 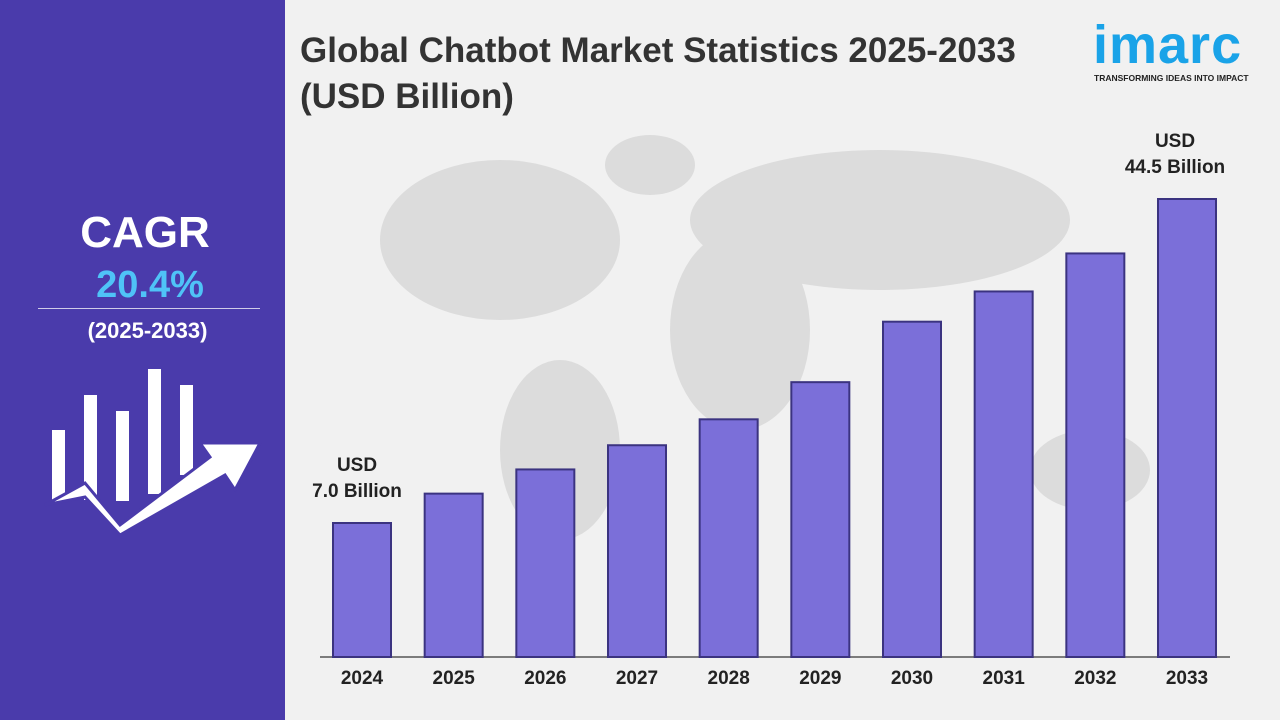 What do you see at coordinates (637, 678) in the screenshot?
I see `x-tick-label: 2027` at bounding box center [637, 678].